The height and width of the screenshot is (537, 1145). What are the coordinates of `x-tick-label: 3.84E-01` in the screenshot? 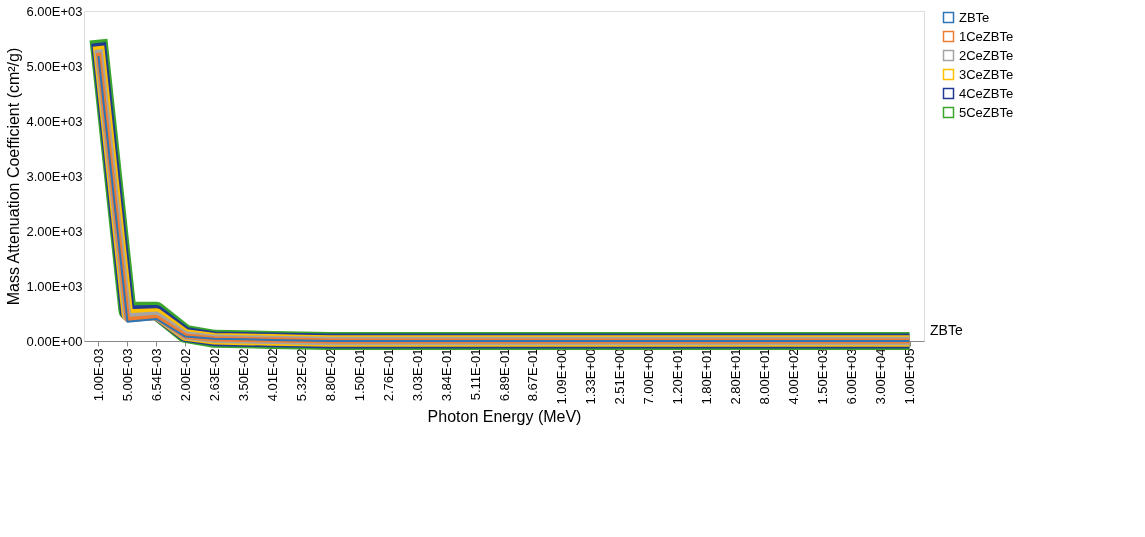 It's located at (446, 375).